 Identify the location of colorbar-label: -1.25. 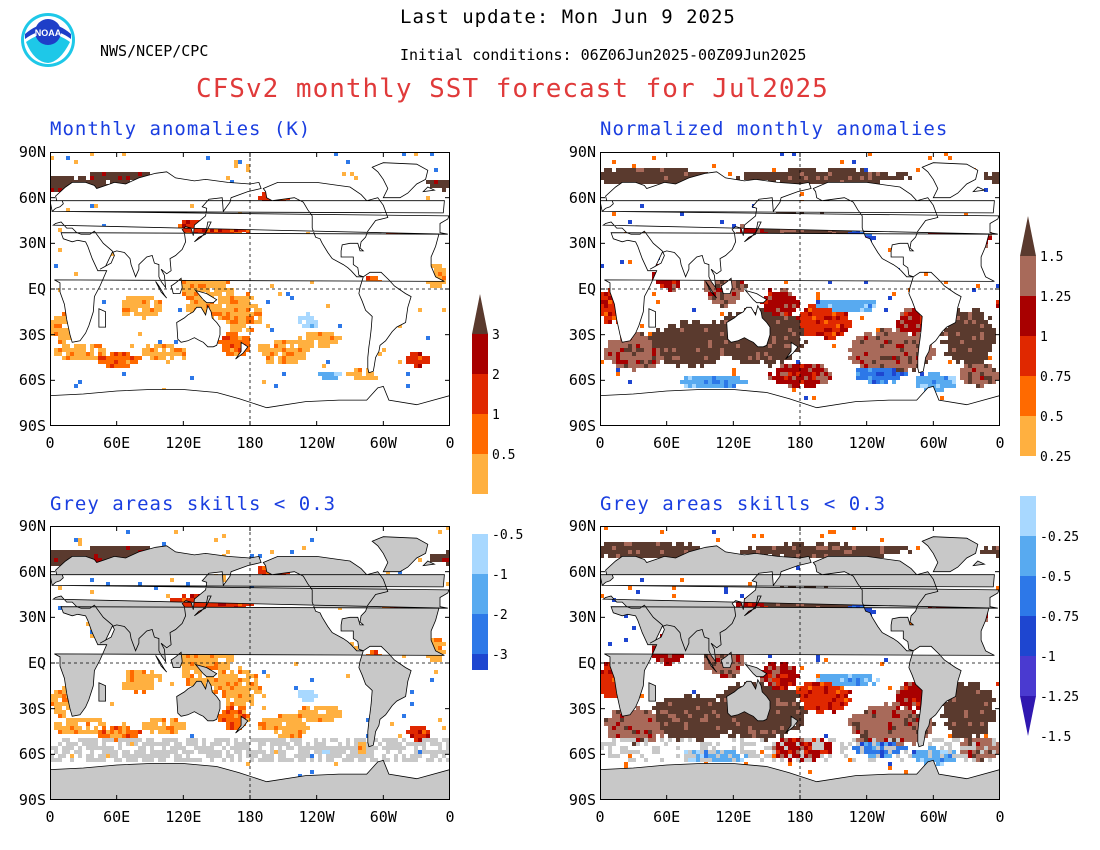
(1059, 697).